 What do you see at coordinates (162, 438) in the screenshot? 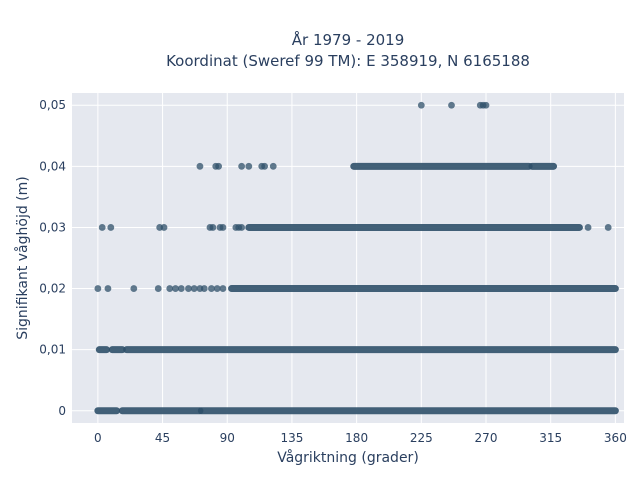
I see `x-tick-label: 45` at bounding box center [162, 438].